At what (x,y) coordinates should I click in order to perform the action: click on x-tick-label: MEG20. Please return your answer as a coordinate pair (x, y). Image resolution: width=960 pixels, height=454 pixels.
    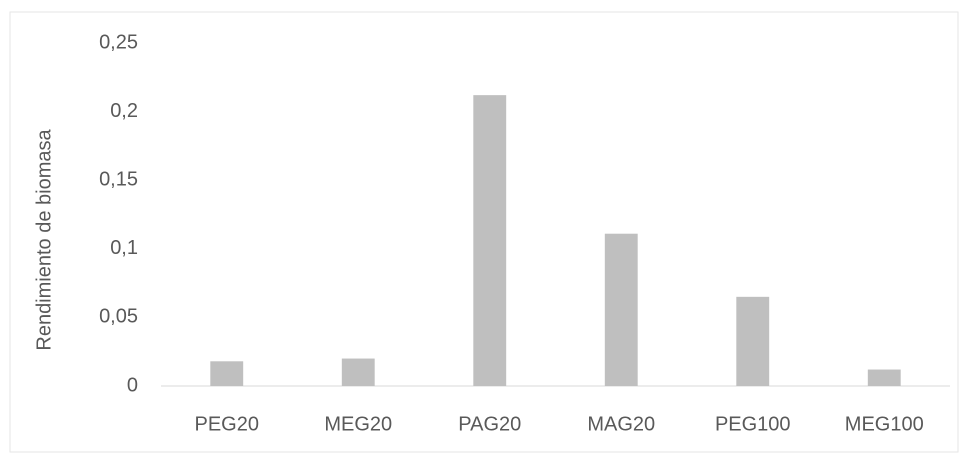
    Looking at the image, I should click on (358, 424).